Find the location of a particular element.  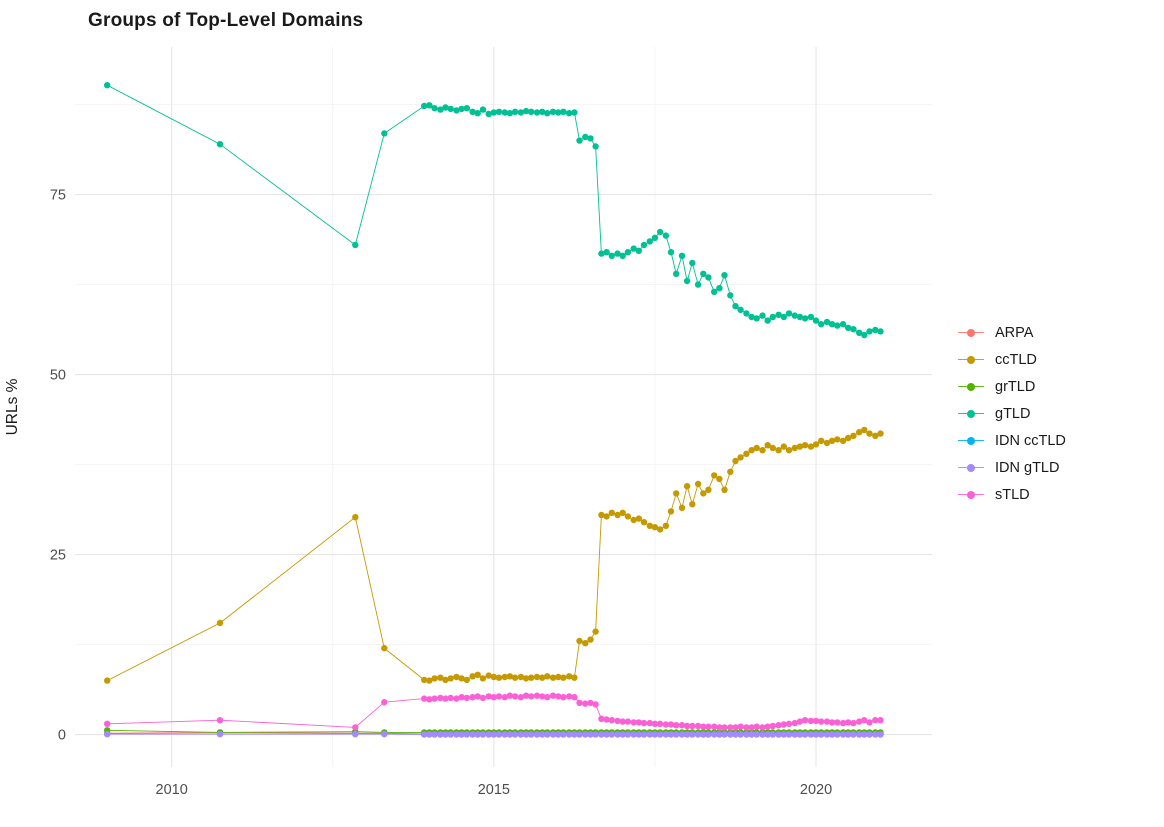

x-tick-label: 2010 is located at coordinates (172, 790).